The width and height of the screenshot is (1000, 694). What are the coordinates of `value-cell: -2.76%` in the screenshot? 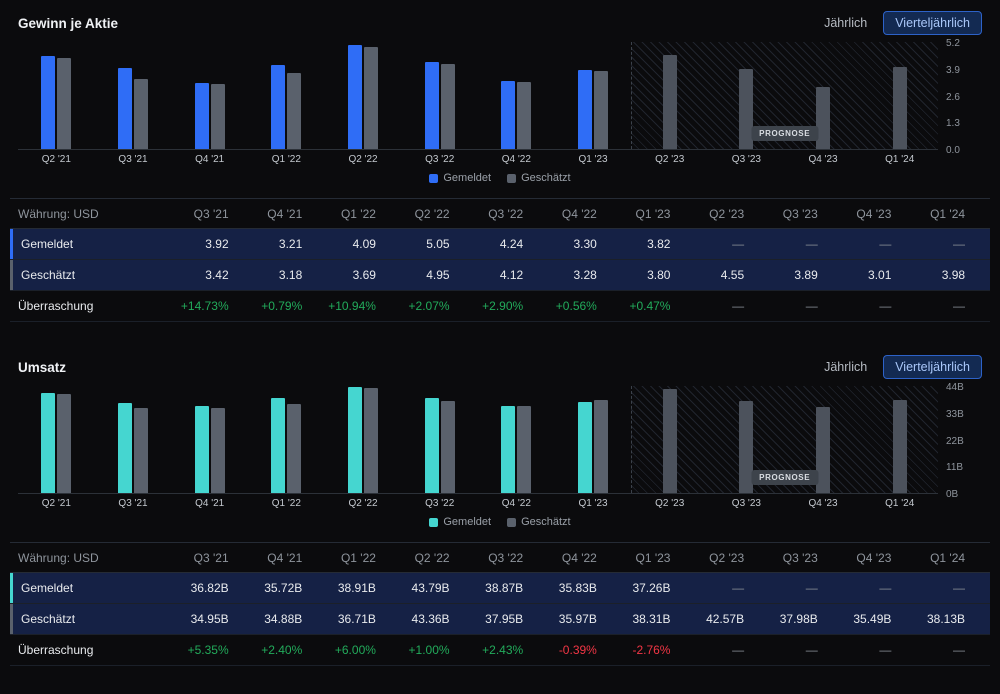 It's located at (651, 650).